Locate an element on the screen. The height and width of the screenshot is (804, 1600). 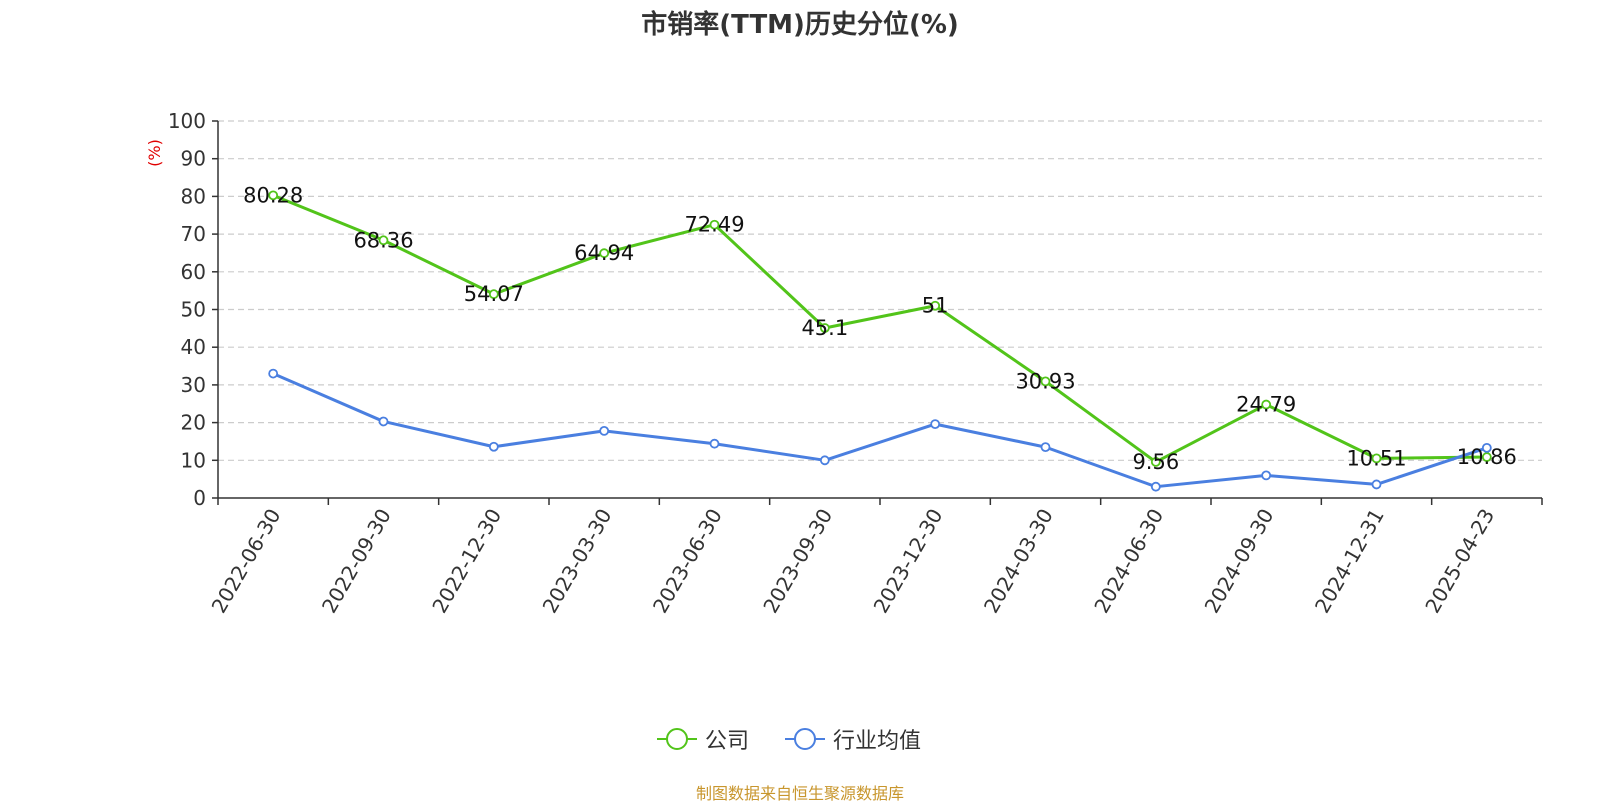
y-tick-label: 60 is located at coordinates (193, 272).